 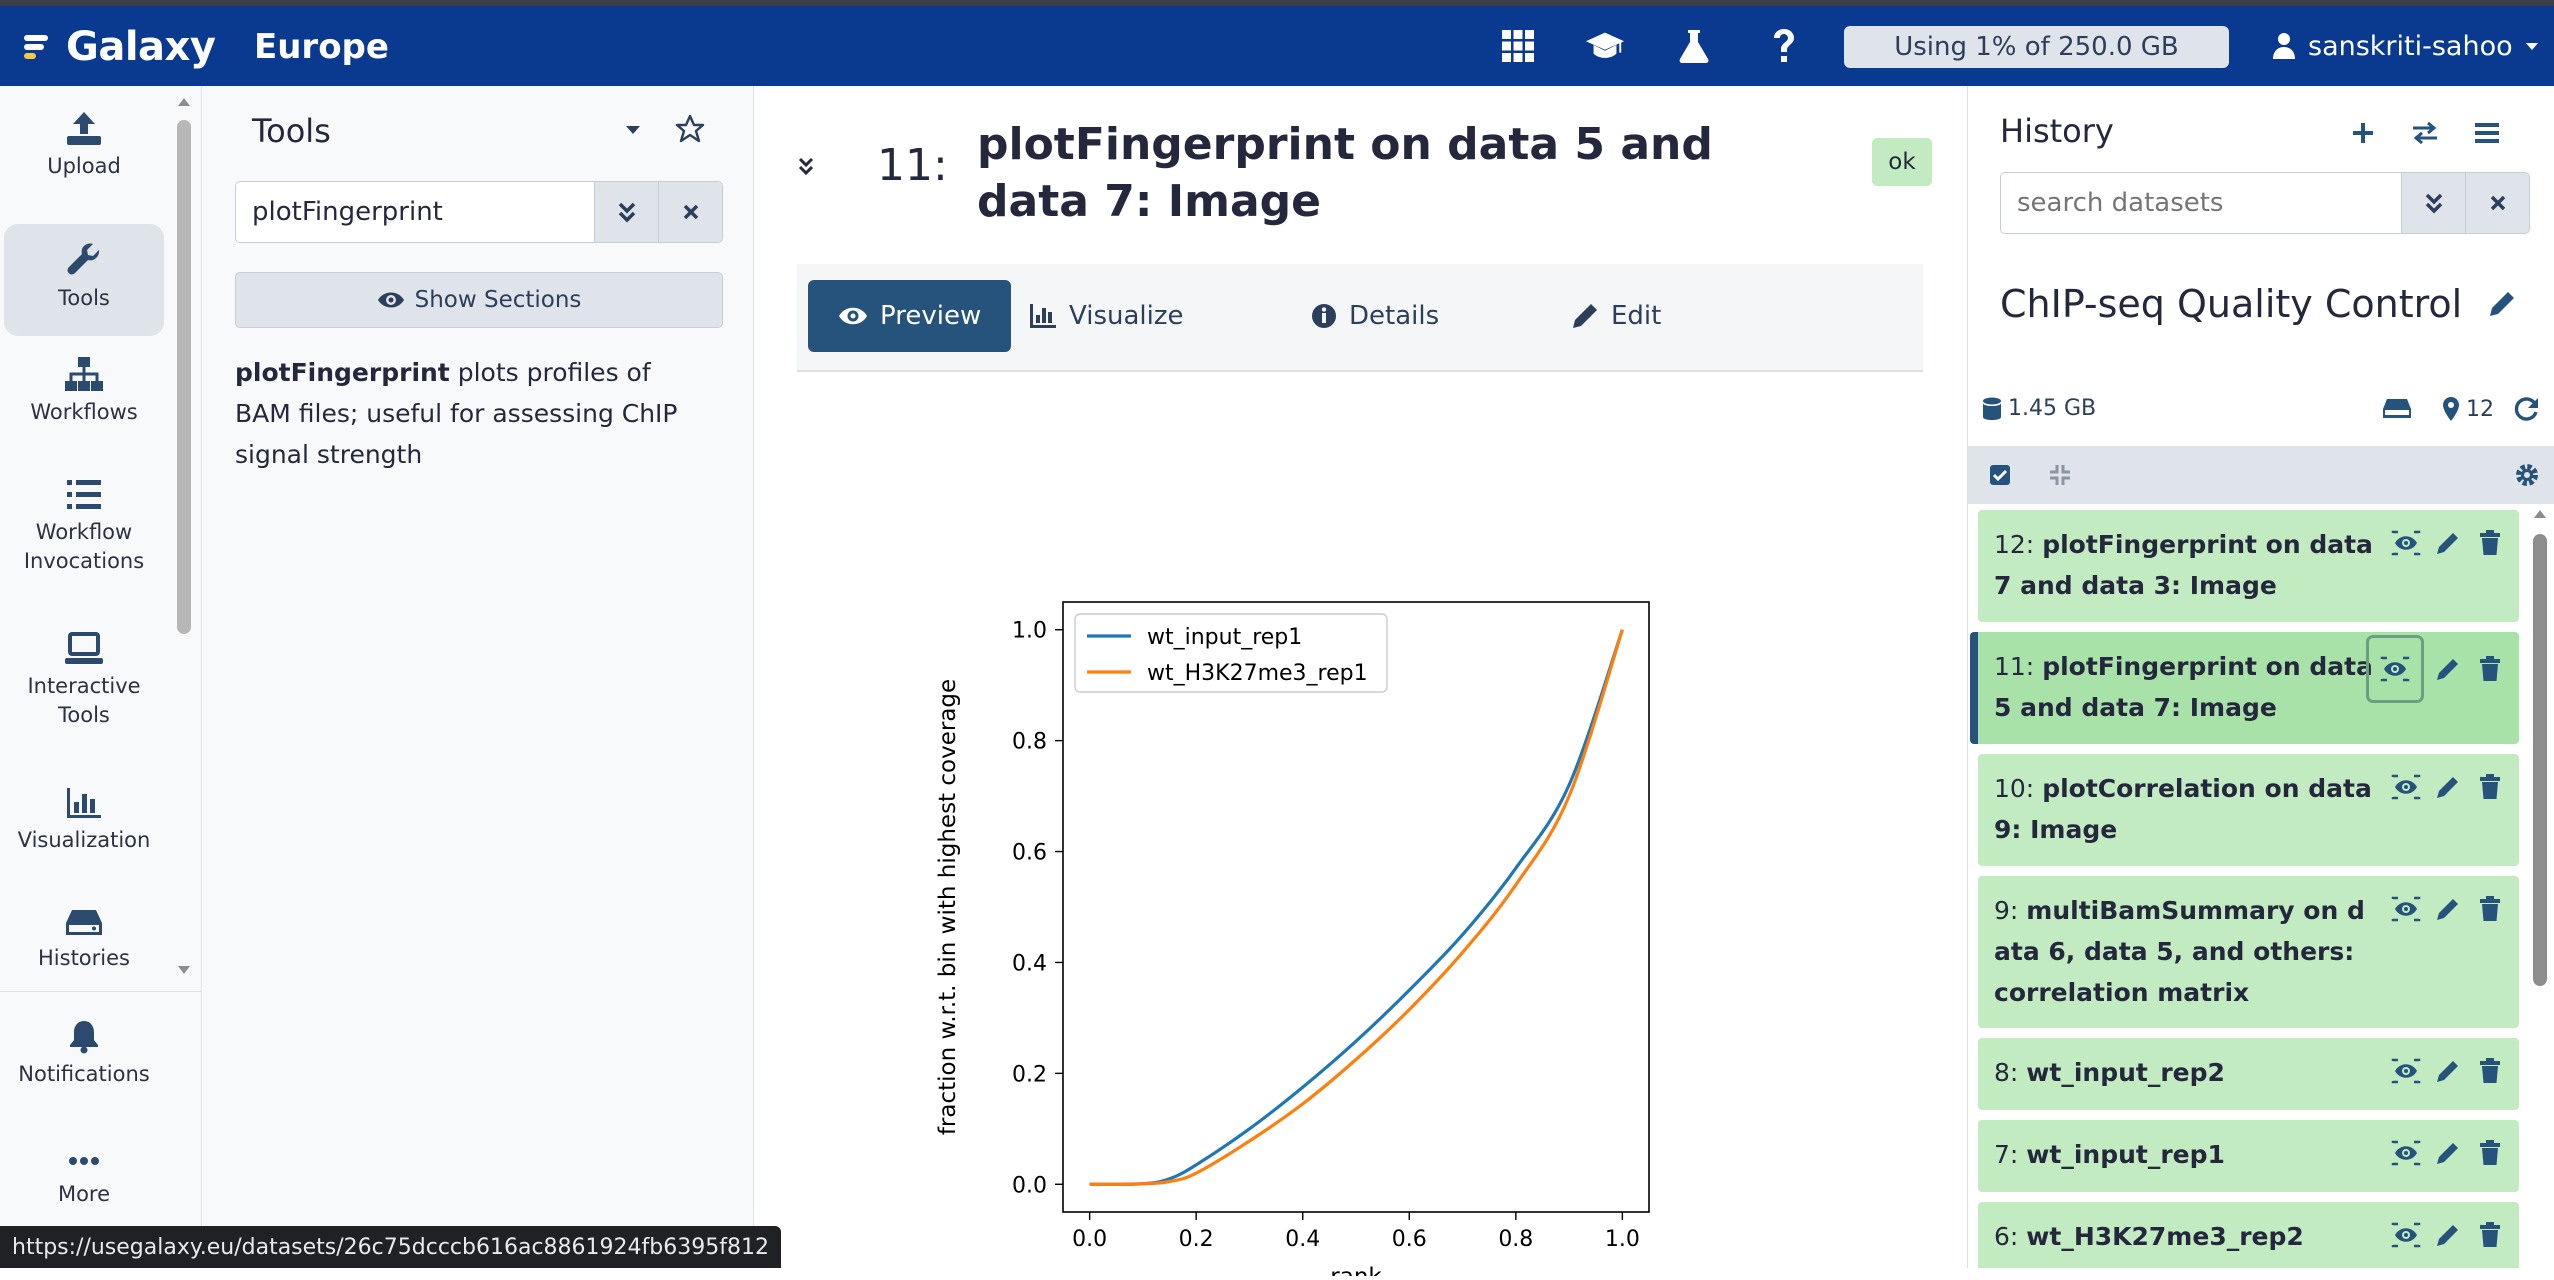 I want to click on clear-search-button, so click(x=690, y=212).